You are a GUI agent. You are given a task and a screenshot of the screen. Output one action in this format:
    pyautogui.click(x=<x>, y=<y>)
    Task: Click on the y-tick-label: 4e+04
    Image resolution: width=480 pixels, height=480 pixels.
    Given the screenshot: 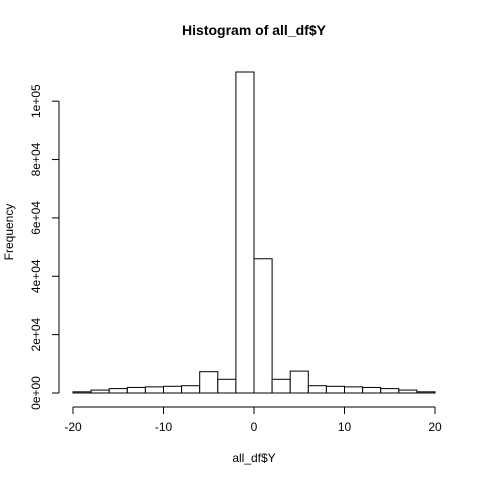 What is the action you would take?
    pyautogui.click(x=36, y=276)
    